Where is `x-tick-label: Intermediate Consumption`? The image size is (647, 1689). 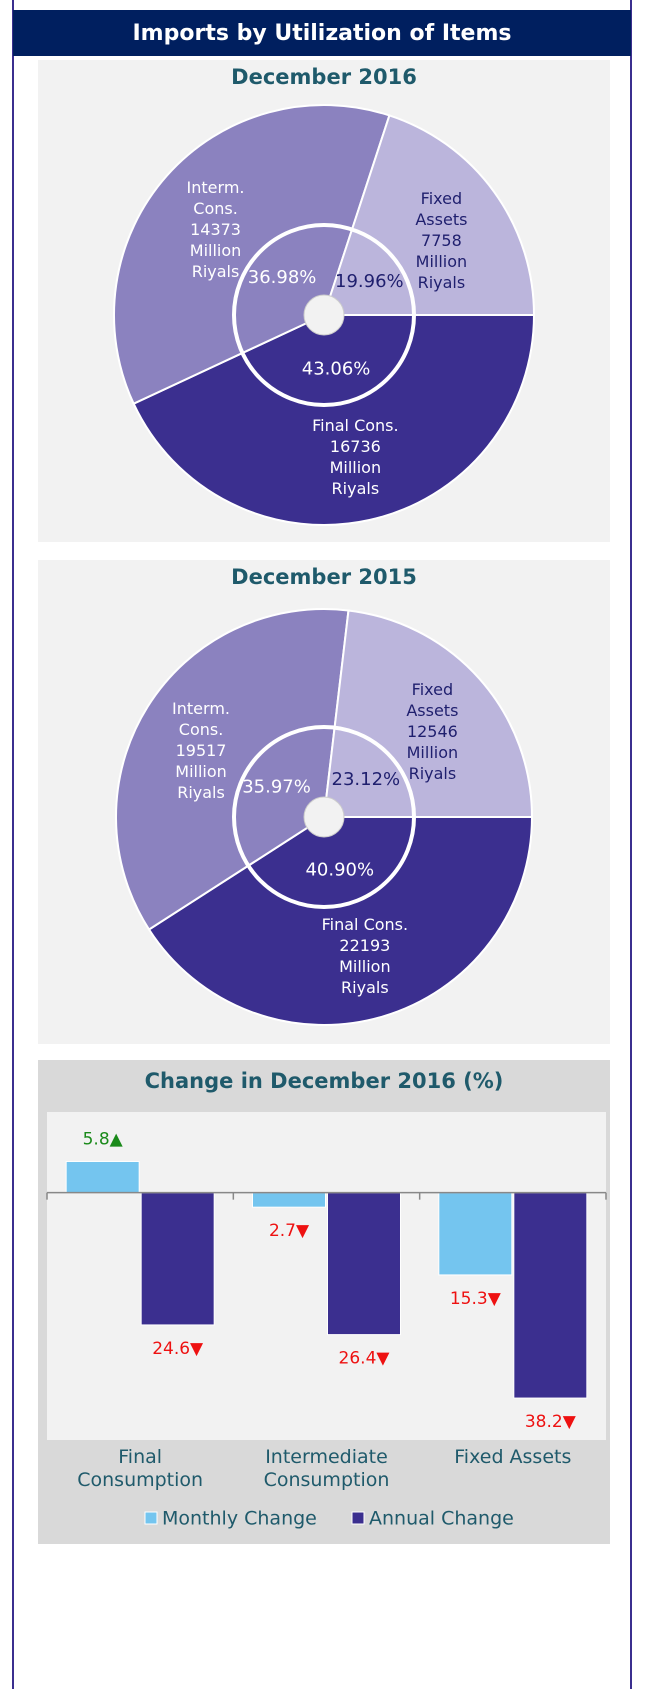
x-tick-label: Intermediate Consumption is located at coordinates (326, 1468).